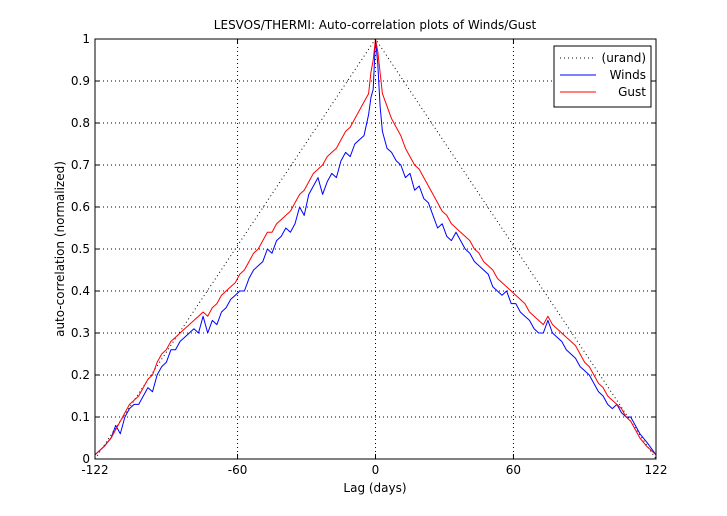 The width and height of the screenshot is (727, 516). Describe the element at coordinates (374, 488) in the screenshot. I see `x-axis-label: Lag (days)` at that location.